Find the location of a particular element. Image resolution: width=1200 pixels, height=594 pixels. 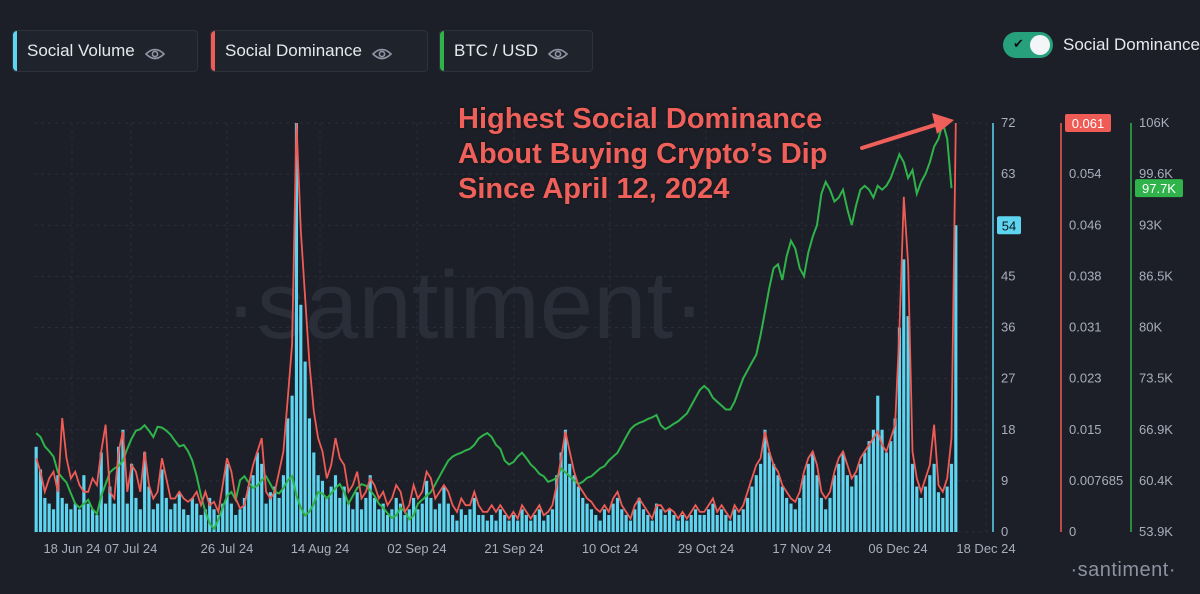

legend-label: Social Dominance is located at coordinates (294, 50).